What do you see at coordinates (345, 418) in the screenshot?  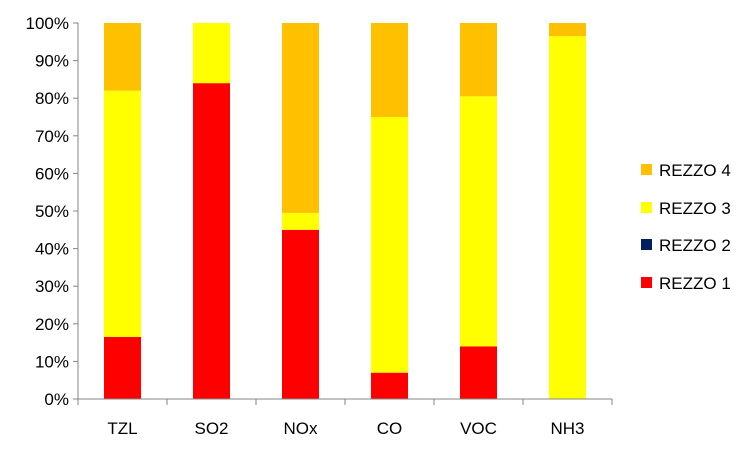 I see `x-axis: TZL SO2 NOx CO VOC NH3` at bounding box center [345, 418].